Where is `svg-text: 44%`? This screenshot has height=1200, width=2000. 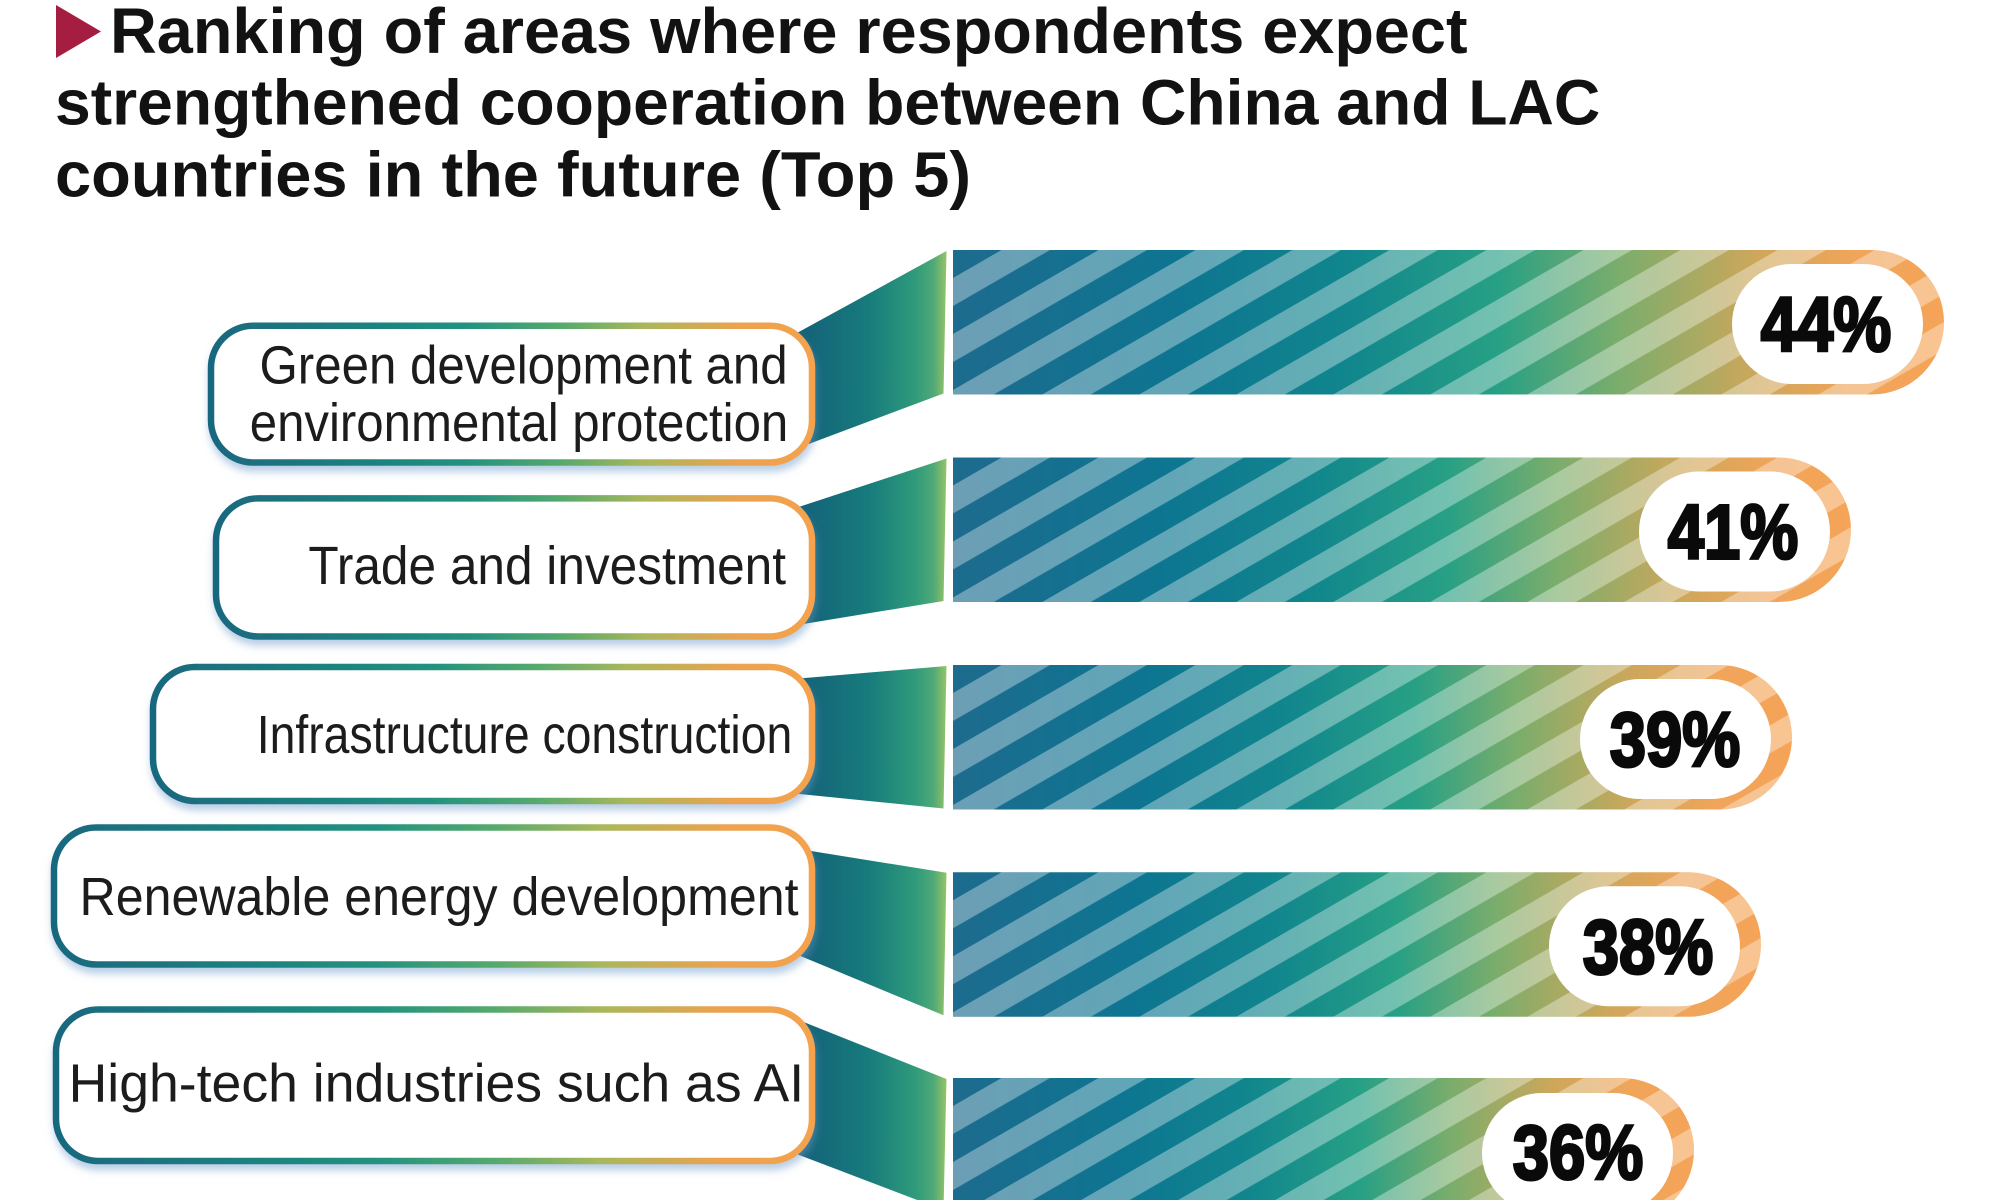
svg-text: 44% is located at coordinates (1826, 325).